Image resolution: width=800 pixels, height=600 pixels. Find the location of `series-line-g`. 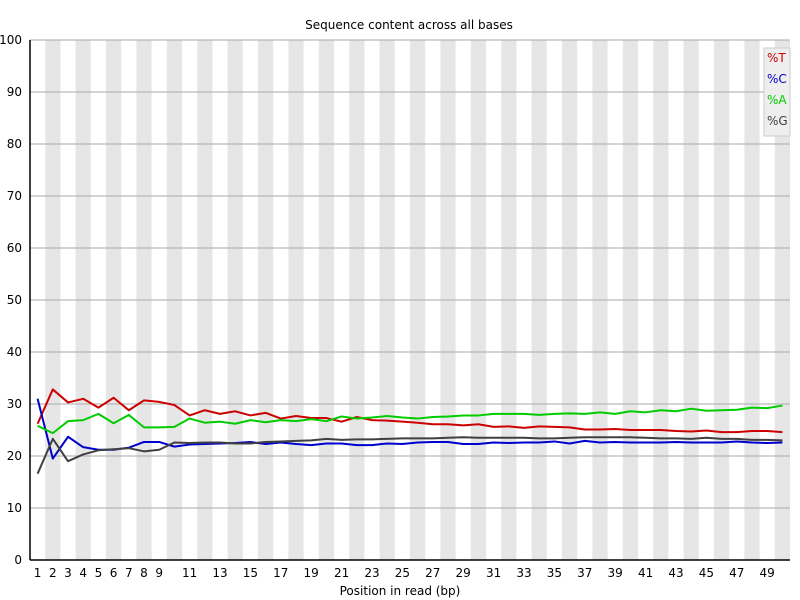

series-line-g is located at coordinates (409, 455).